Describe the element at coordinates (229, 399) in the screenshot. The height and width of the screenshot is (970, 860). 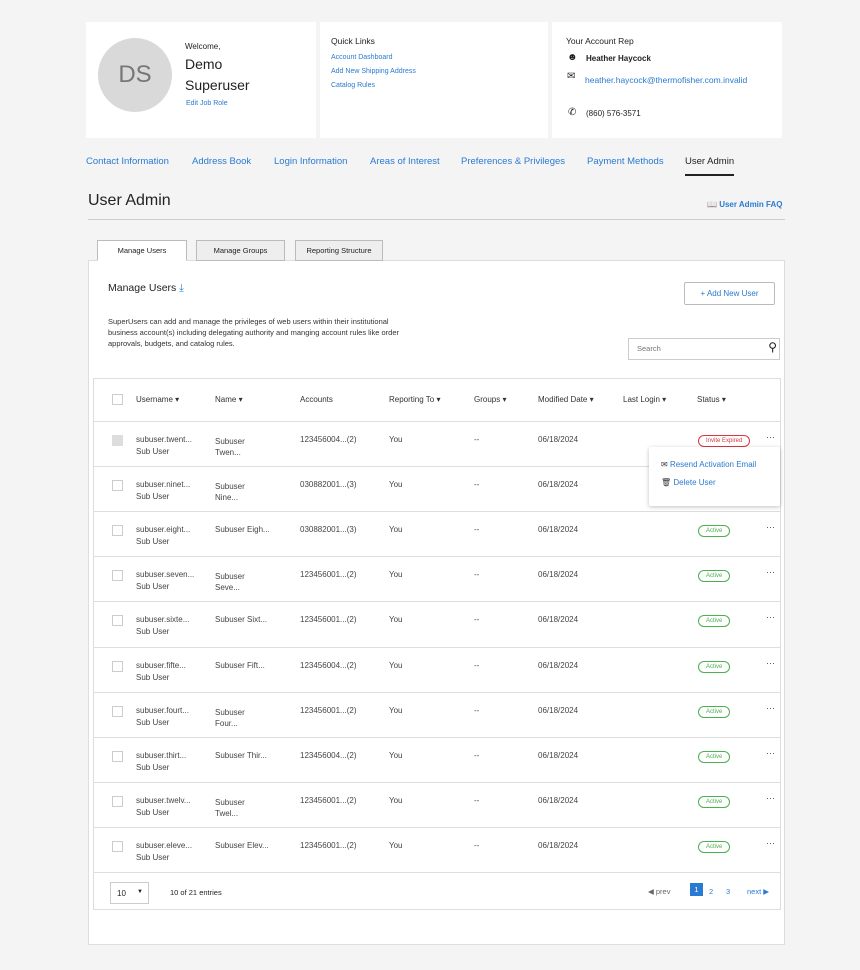
I see `col-name: Name ▾` at that location.